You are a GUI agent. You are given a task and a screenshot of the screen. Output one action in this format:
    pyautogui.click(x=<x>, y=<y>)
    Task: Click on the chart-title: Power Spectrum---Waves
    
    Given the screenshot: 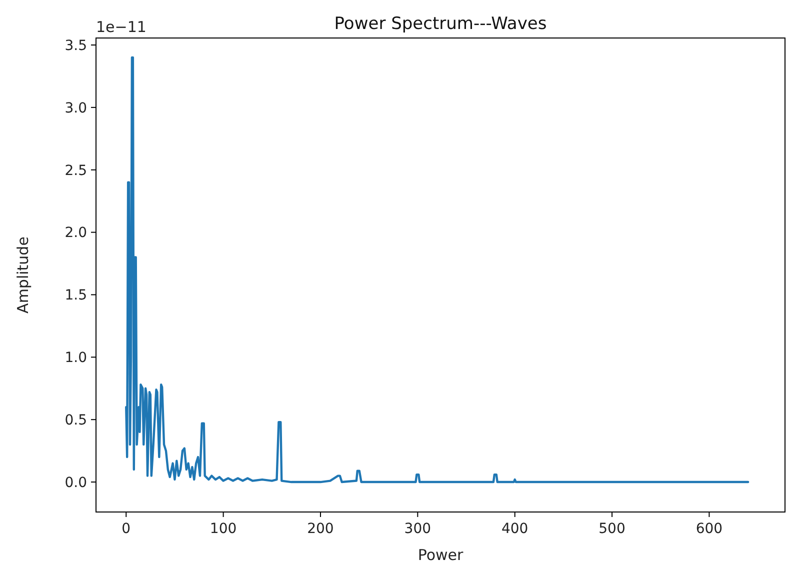 What is the action you would take?
    pyautogui.click(x=440, y=24)
    